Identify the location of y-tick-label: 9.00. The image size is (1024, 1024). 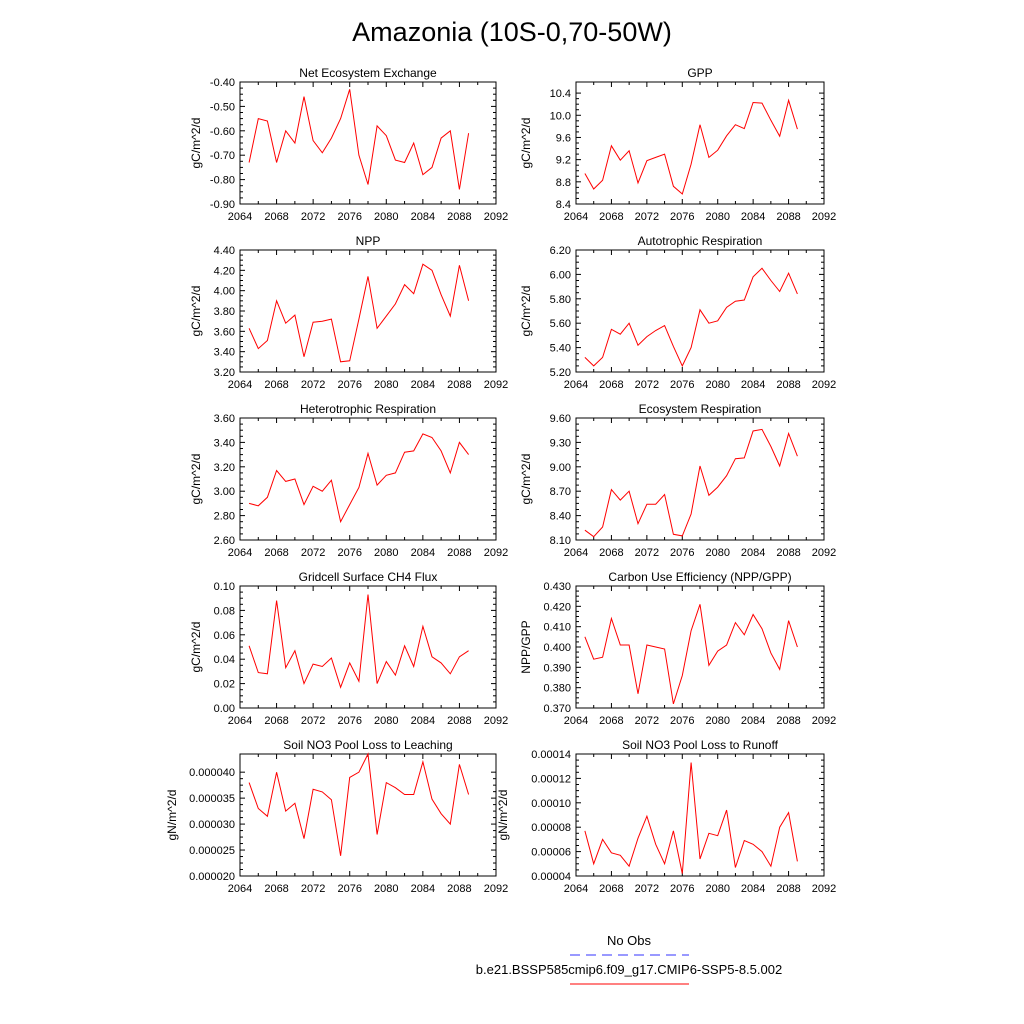
(560, 468).